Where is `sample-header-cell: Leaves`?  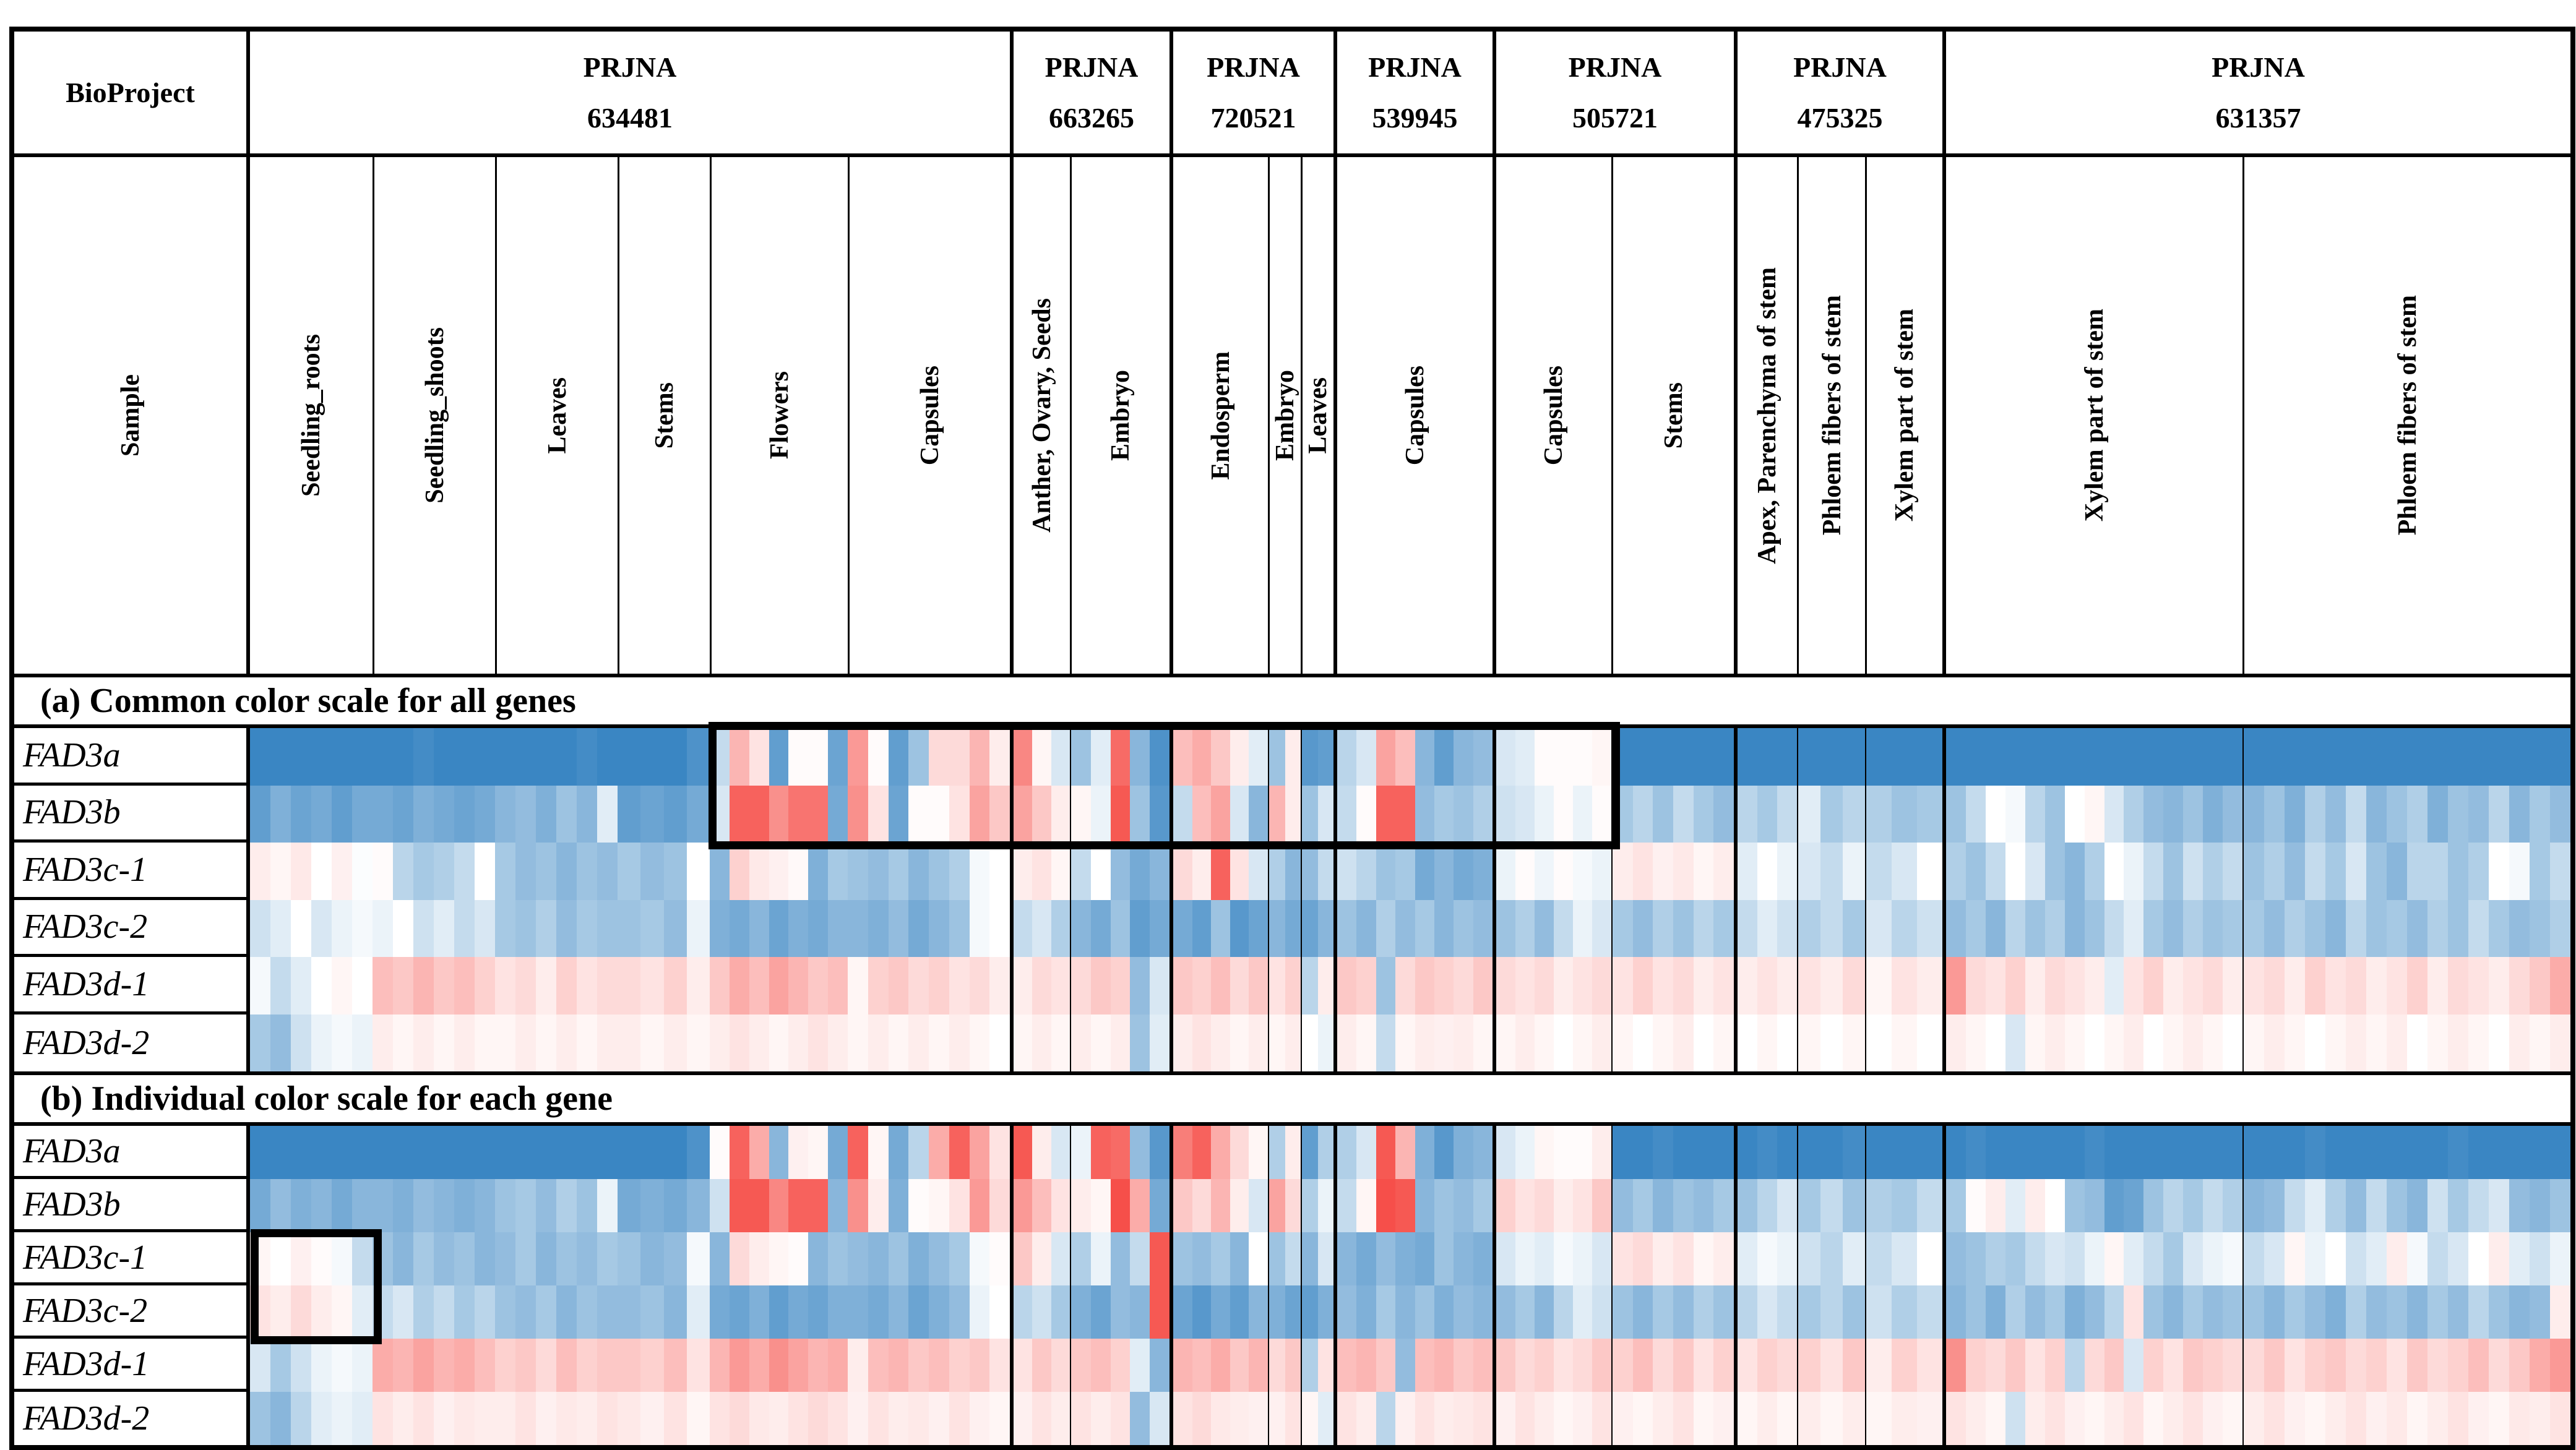 sample-header-cell: Leaves is located at coordinates (1317, 415).